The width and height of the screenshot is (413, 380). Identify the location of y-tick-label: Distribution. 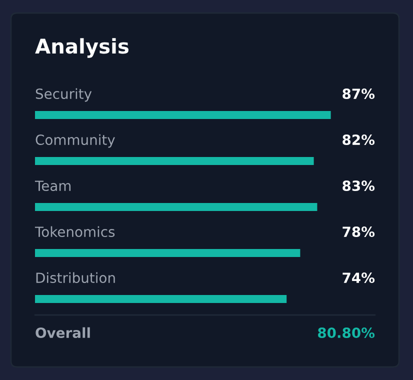
(75, 278).